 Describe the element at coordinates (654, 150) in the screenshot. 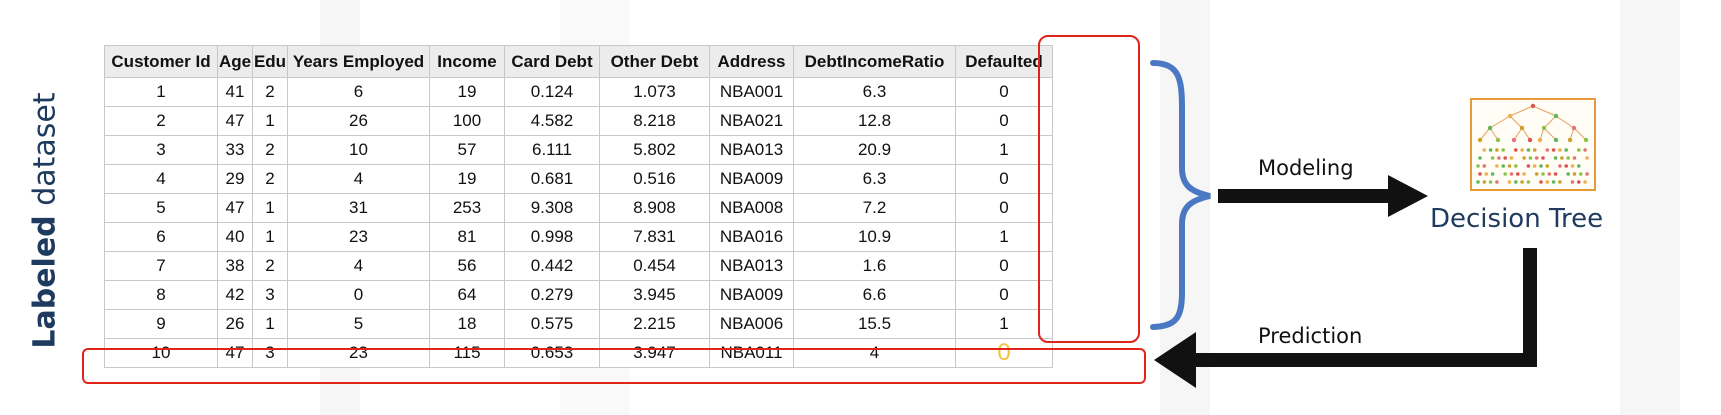

I see `table-cell: 5.802` at that location.